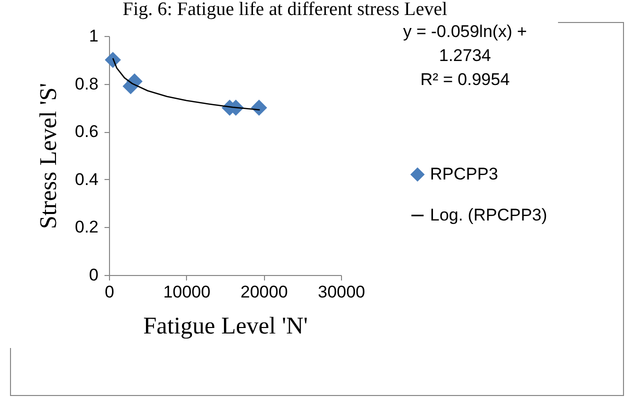 This screenshot has width=635, height=403. Describe the element at coordinates (93, 36) in the screenshot. I see `y-tick-label: 1` at that location.